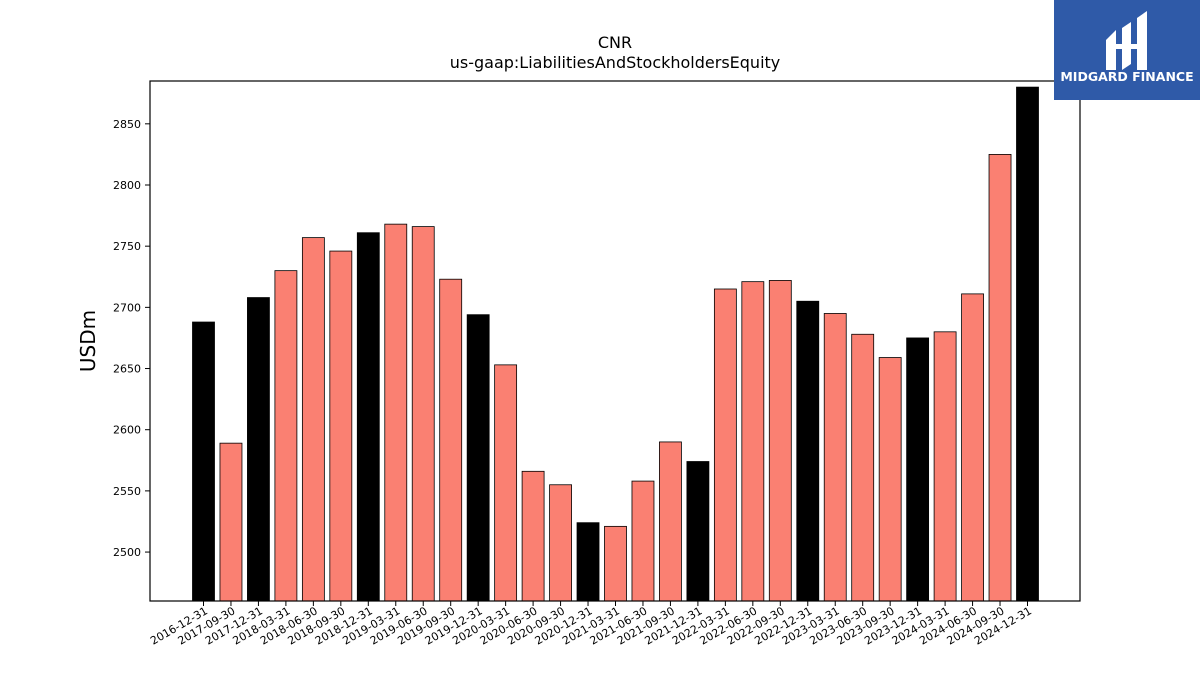 Image resolution: width=1200 pixels, height=675 pixels. Describe the element at coordinates (127, 246) in the screenshot. I see `y-tick-label: 2750` at that location.